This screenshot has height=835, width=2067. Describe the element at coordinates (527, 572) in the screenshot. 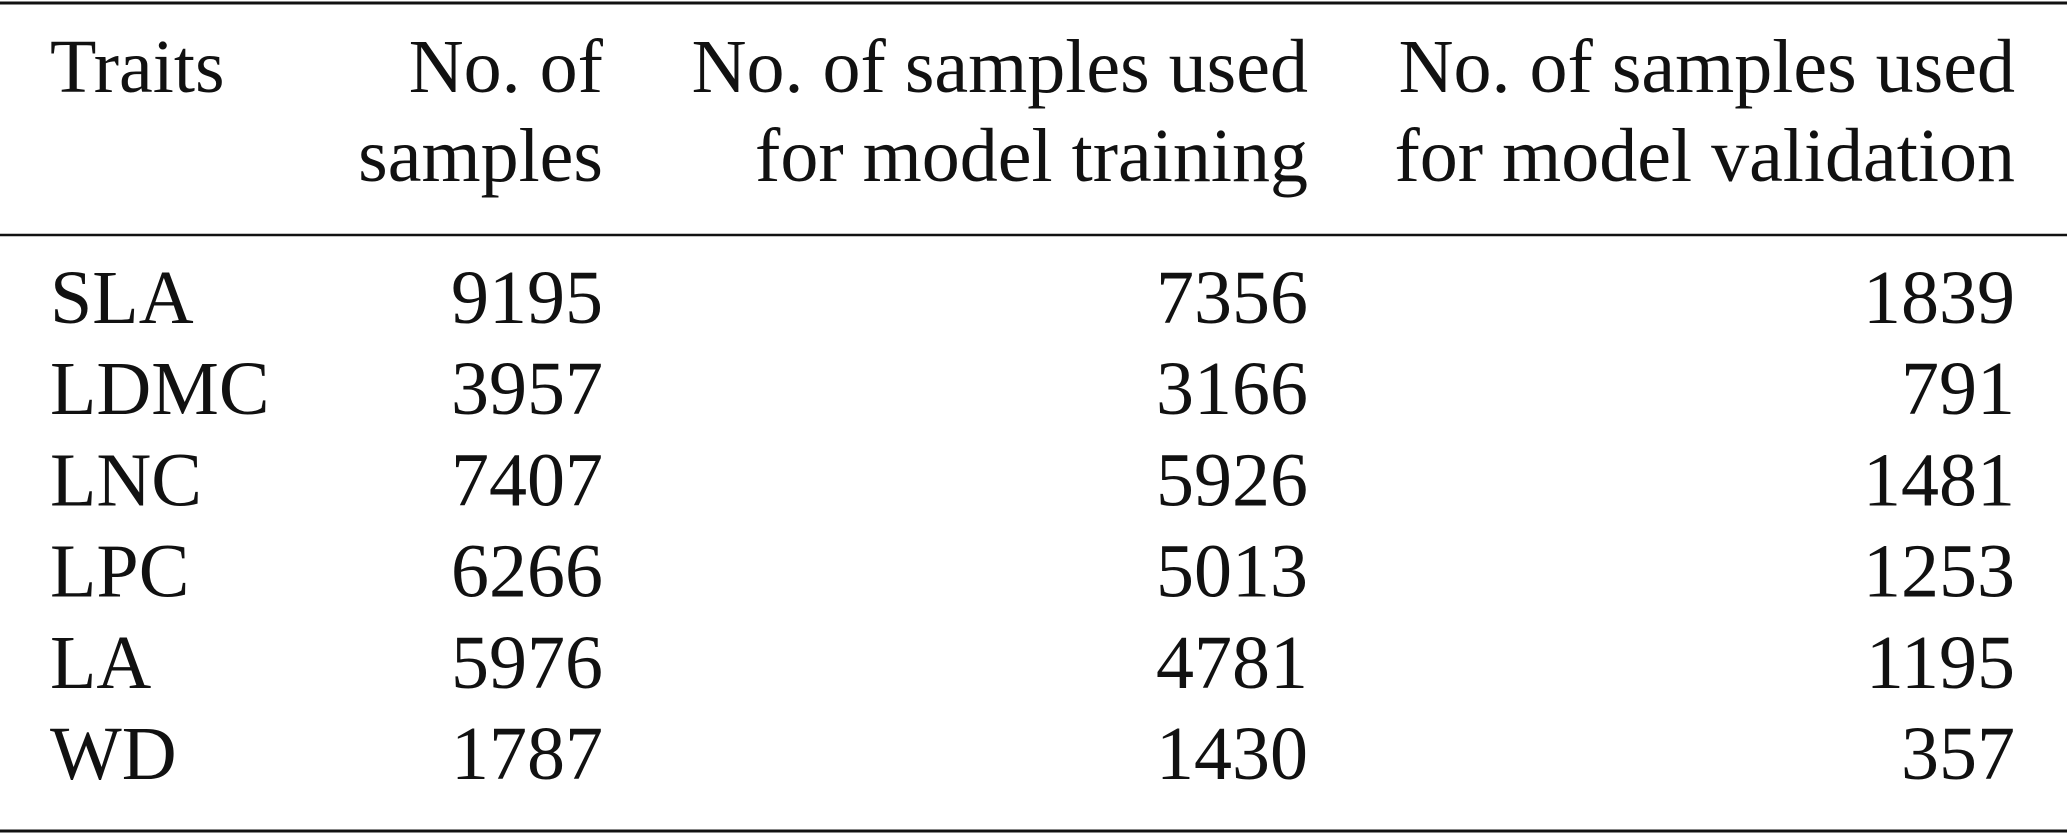

I see `number-cell: 6266` at that location.